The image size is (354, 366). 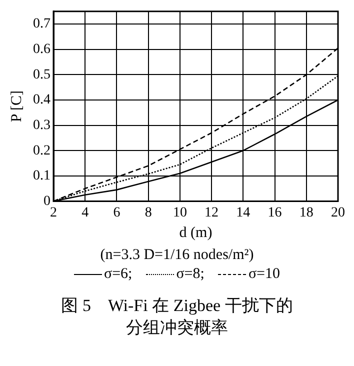 What do you see at coordinates (85, 212) in the screenshot?
I see `x-tick-label: 4` at bounding box center [85, 212].